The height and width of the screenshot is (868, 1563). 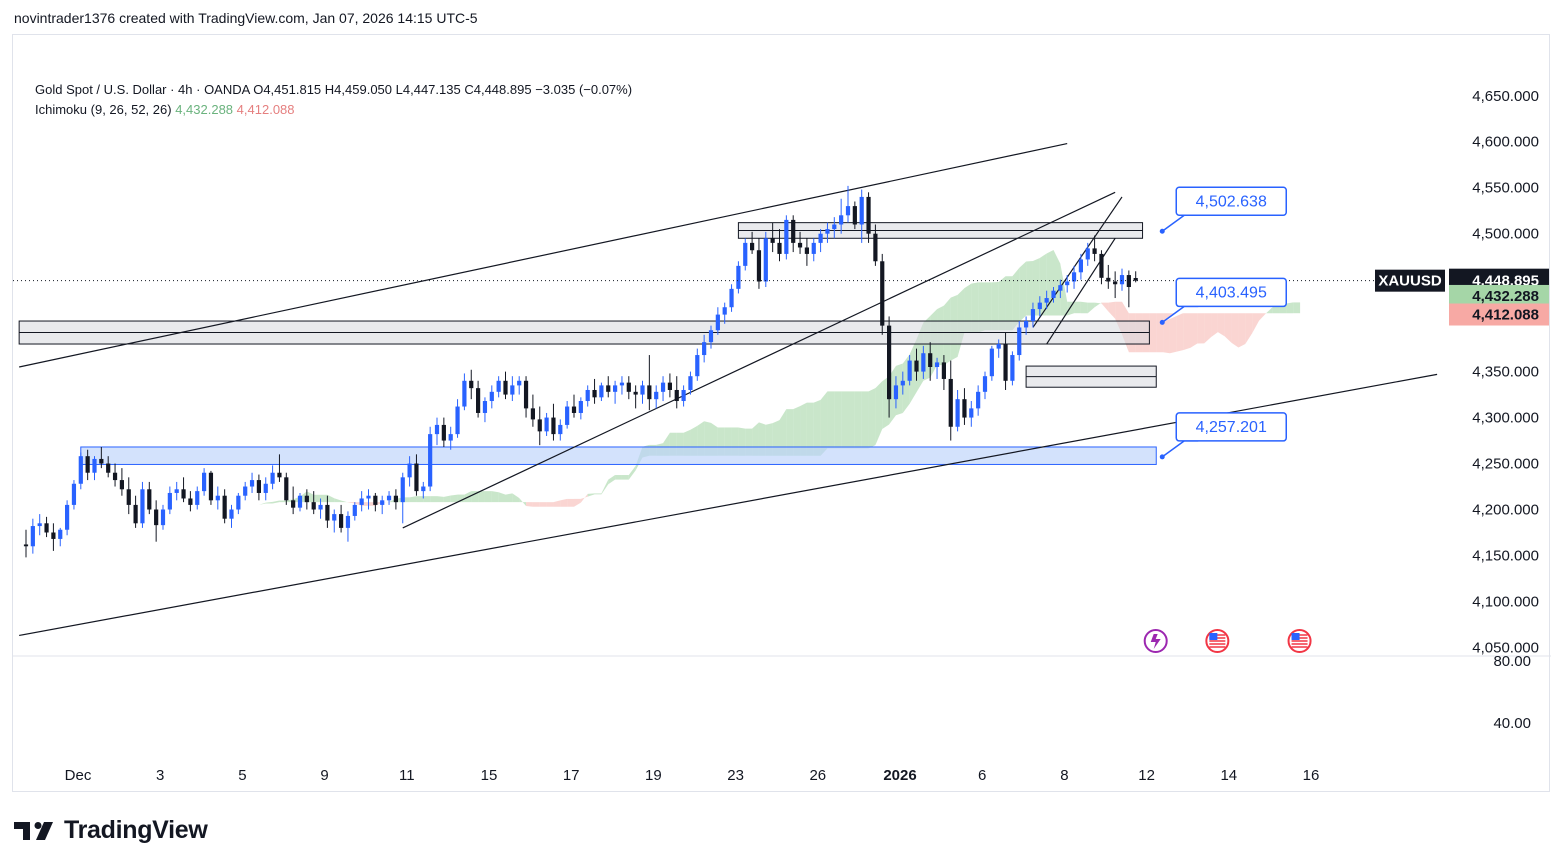 What do you see at coordinates (1505, 234) in the screenshot?
I see `y-tick-label: 4,500.000` at bounding box center [1505, 234].